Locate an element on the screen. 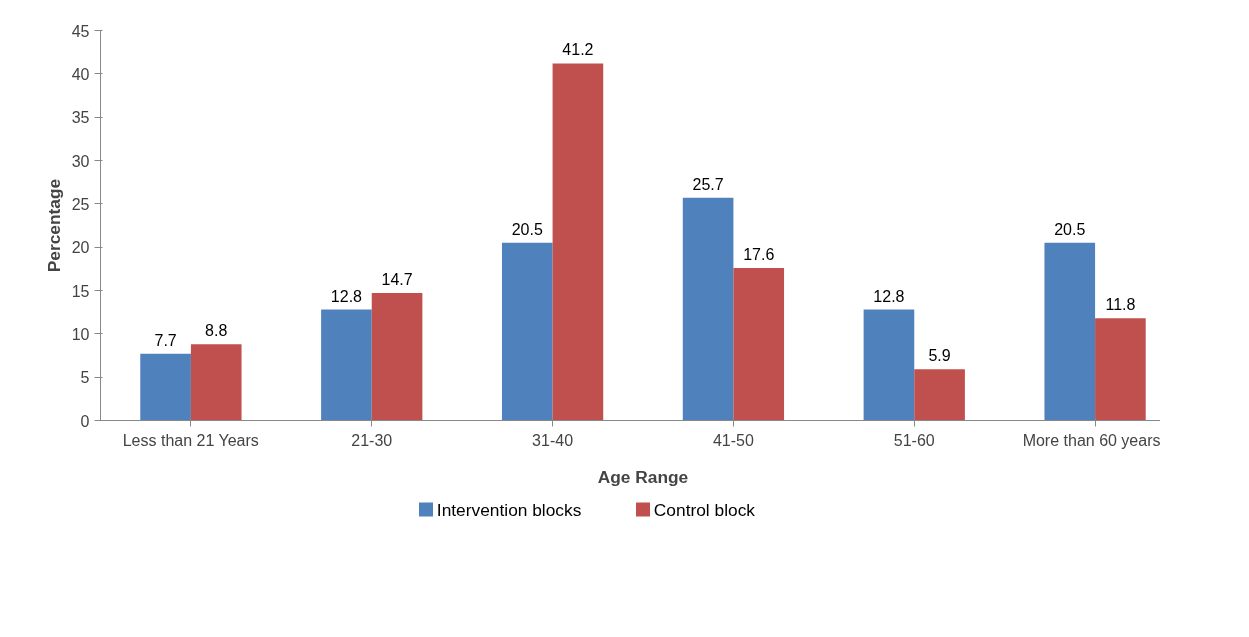 The image size is (1249, 637). y-axis-title: Percentage is located at coordinates (53, 225).